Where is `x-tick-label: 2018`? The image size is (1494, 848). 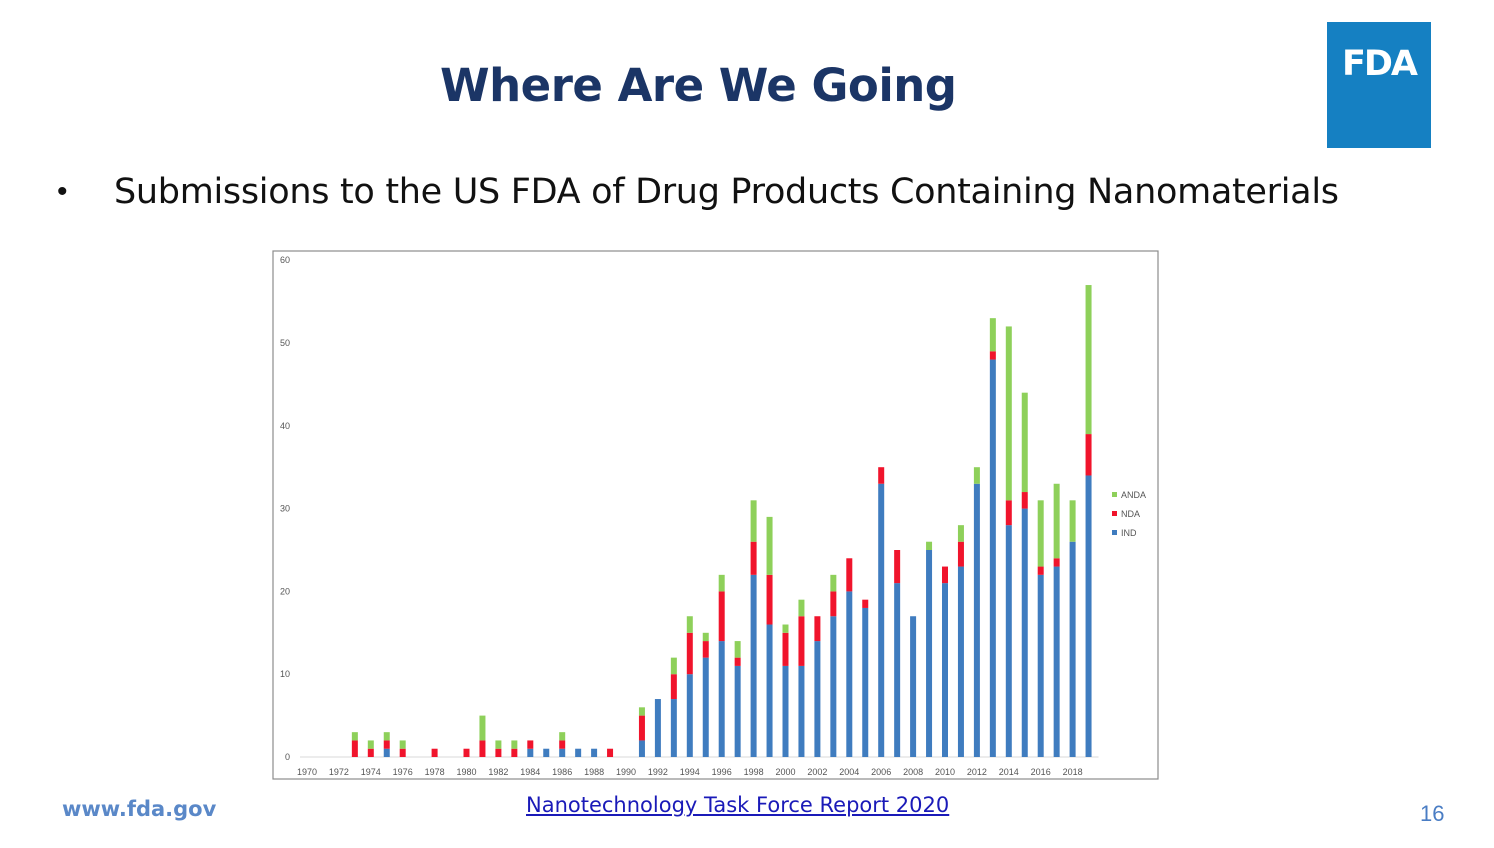 x-tick-label: 2018 is located at coordinates (1073, 772).